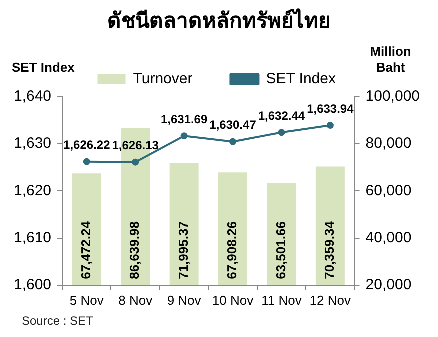 The height and width of the screenshot is (337, 438). Describe the element at coordinates (280, 251) in the screenshot. I see `data-label: 63,501.66` at that location.